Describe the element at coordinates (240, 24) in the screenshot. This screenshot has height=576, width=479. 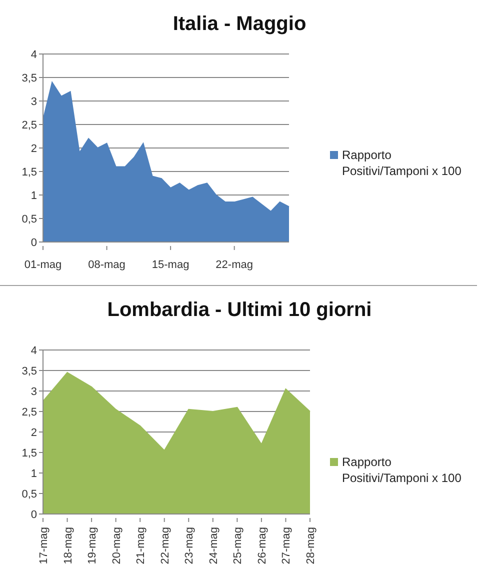
I see `chart-title: Italia - Maggio` at that location.